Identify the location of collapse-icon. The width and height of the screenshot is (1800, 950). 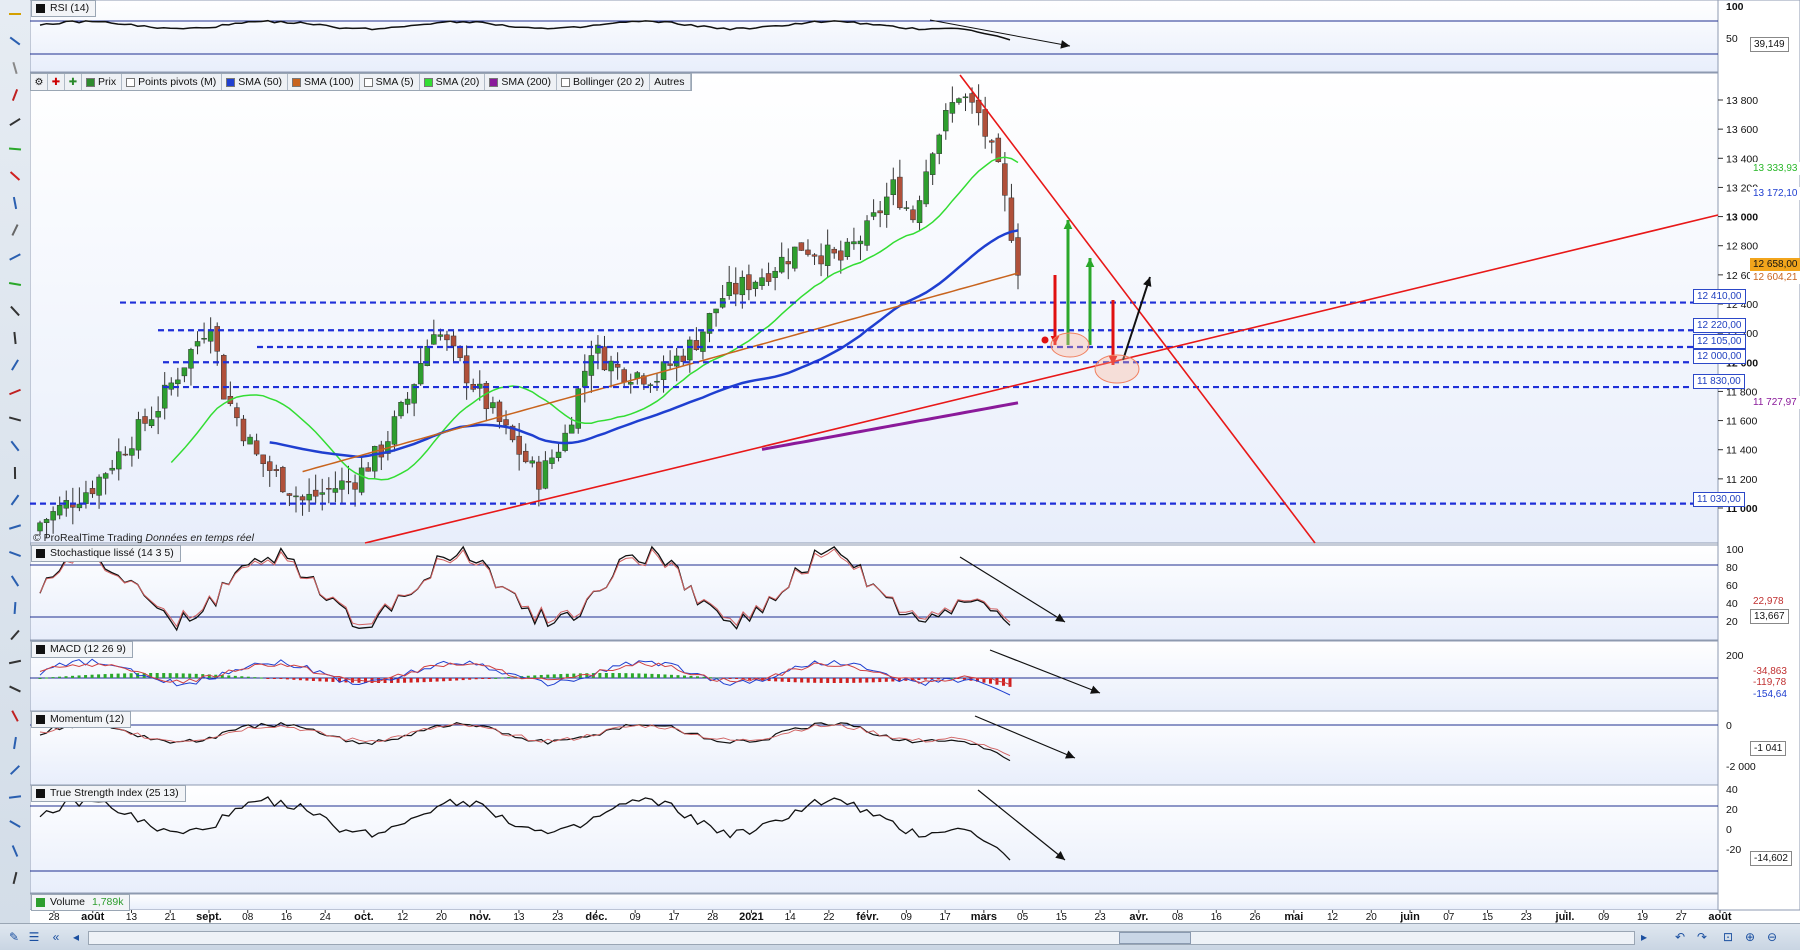
(15, 878).